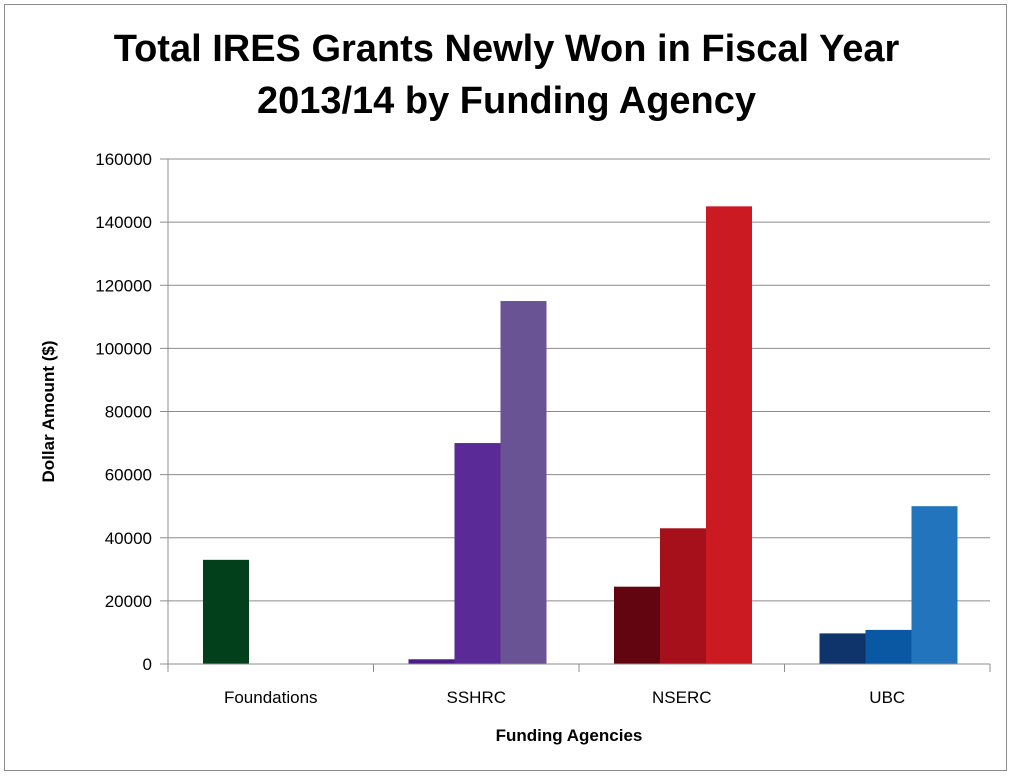 The height and width of the screenshot is (777, 1013). What do you see at coordinates (564, 697) in the screenshot?
I see `x-tick-labels: Foundations SSHRC NSERC UBC` at bounding box center [564, 697].